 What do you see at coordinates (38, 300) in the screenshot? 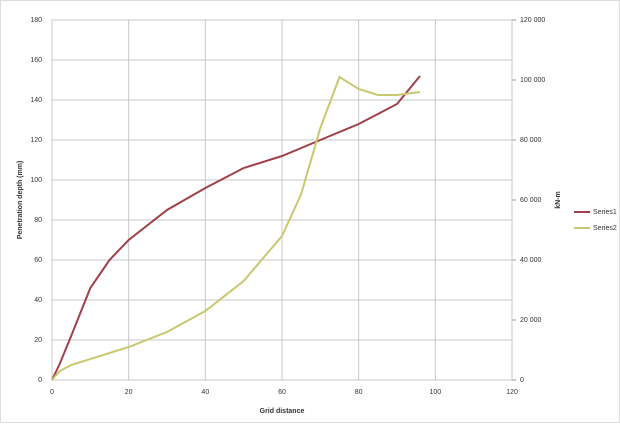
I see `y-tick-label: 40` at bounding box center [38, 300].